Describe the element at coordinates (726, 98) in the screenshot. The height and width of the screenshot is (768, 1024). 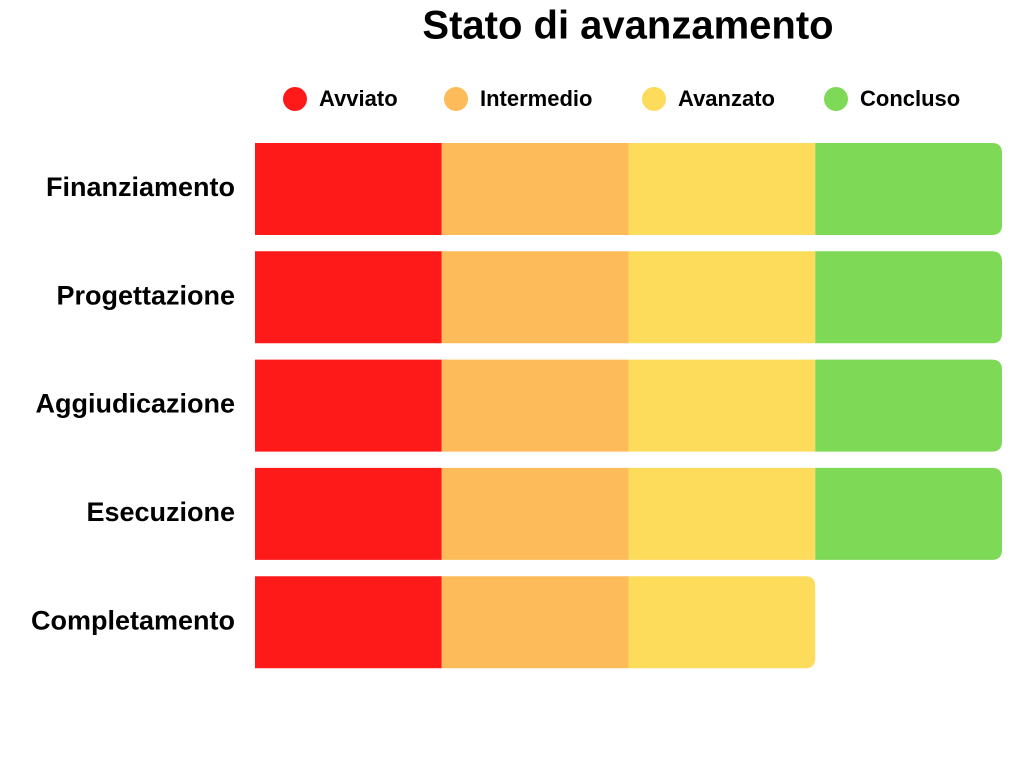
I see `legend-label: Avanzato` at that location.